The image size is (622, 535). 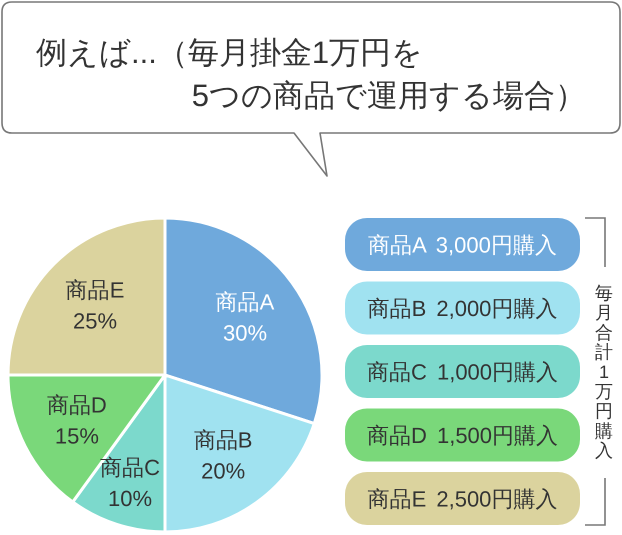 What do you see at coordinates (76, 435) in the screenshot?
I see `data-label: 15%` at bounding box center [76, 435].